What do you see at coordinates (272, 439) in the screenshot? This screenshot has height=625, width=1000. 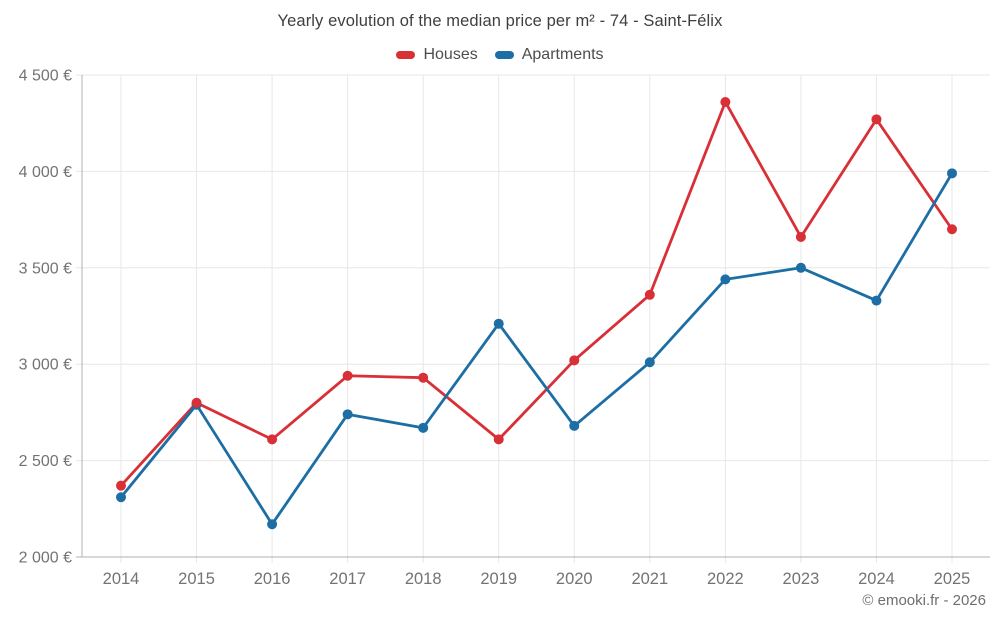 I see `data-point-houses-2016` at bounding box center [272, 439].